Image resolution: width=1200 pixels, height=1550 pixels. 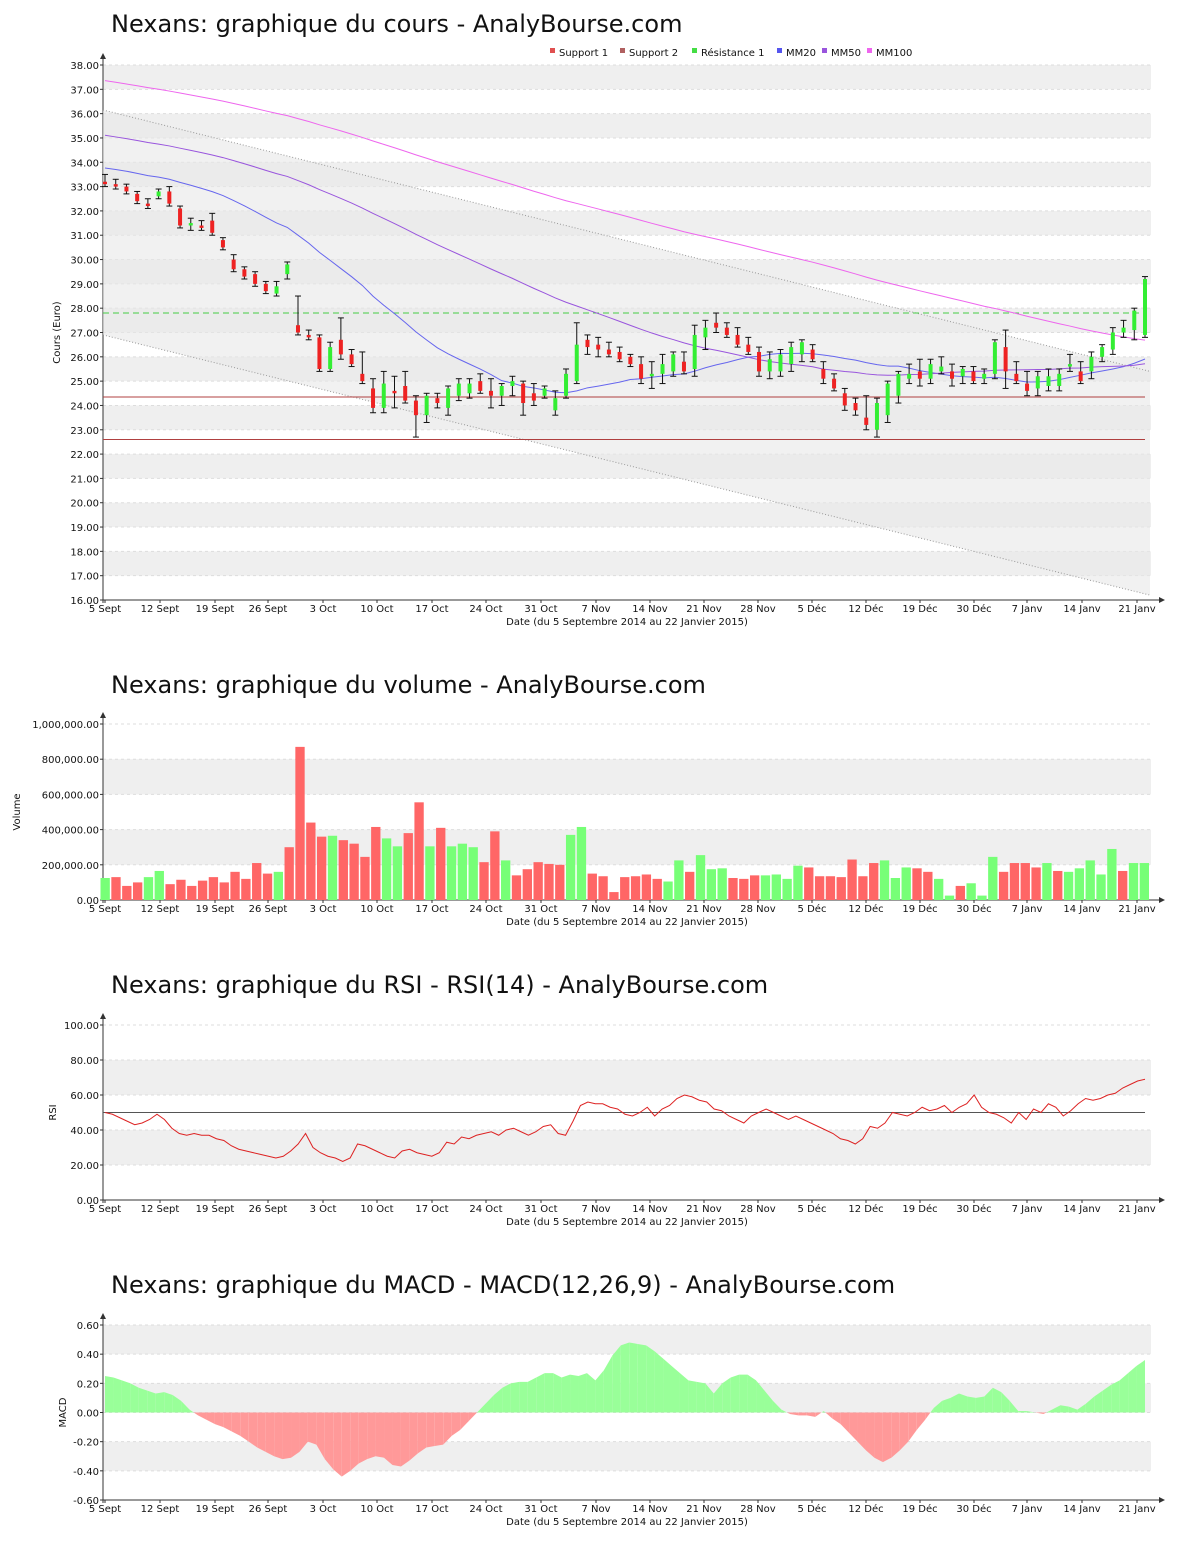 What do you see at coordinates (1027, 609) in the screenshot?
I see `x-tick-label: 7 Janv` at bounding box center [1027, 609].